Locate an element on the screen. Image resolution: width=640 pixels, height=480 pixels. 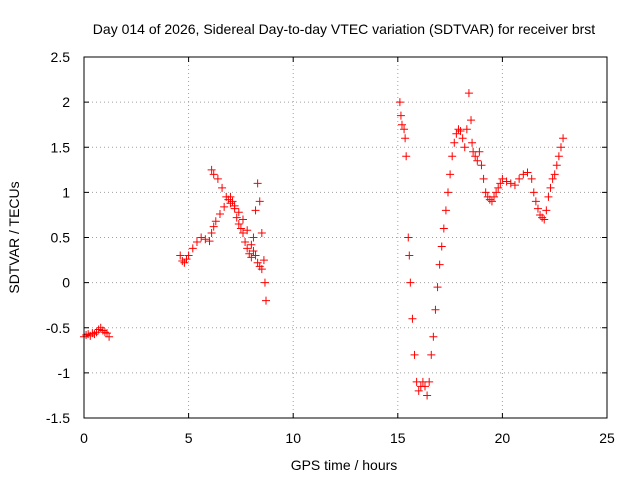
x-tick-label: 10 is located at coordinates (293, 438).